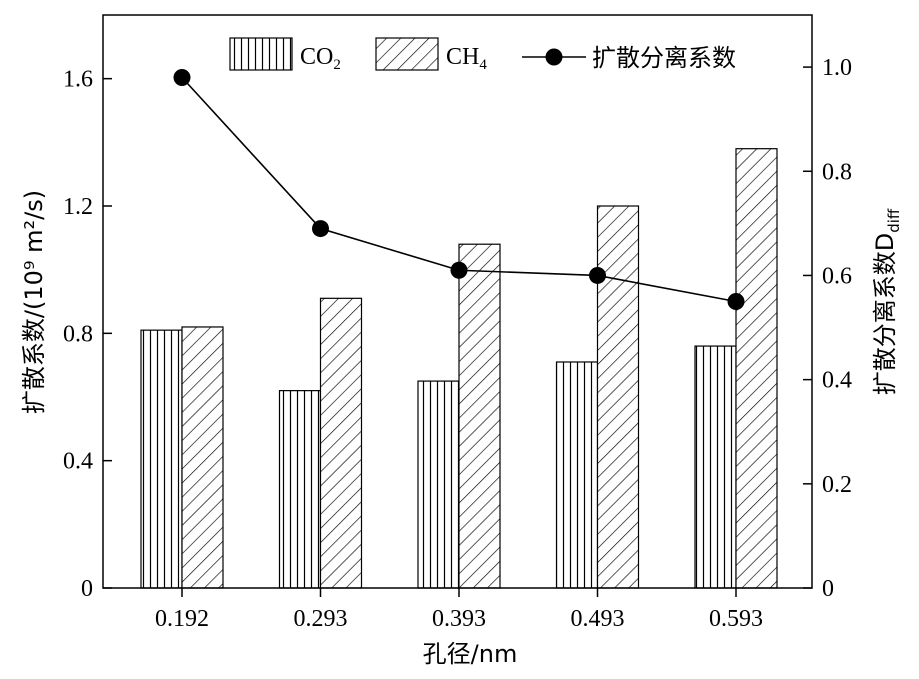  Describe the element at coordinates (321, 619) in the screenshot. I see `x-tick-label-1: 0.293` at that location.